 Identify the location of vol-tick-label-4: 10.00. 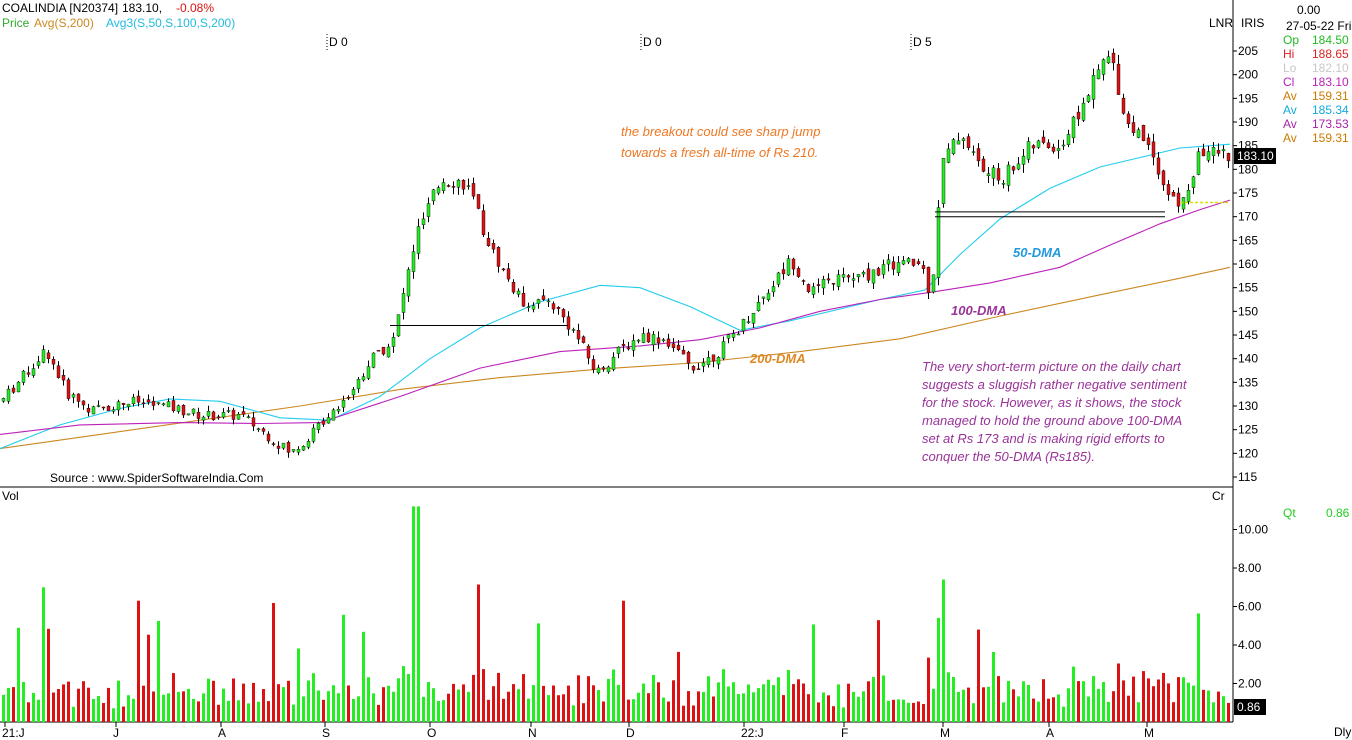
(1253, 530).